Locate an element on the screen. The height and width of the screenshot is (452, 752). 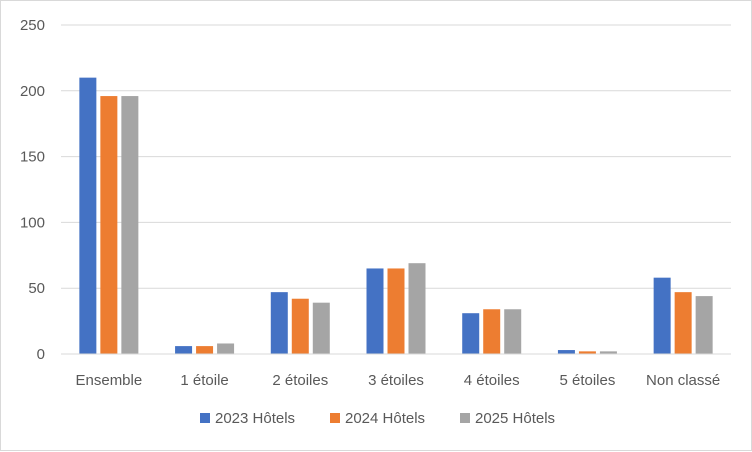
legend-label: 2025 Hôtels is located at coordinates (515, 418).